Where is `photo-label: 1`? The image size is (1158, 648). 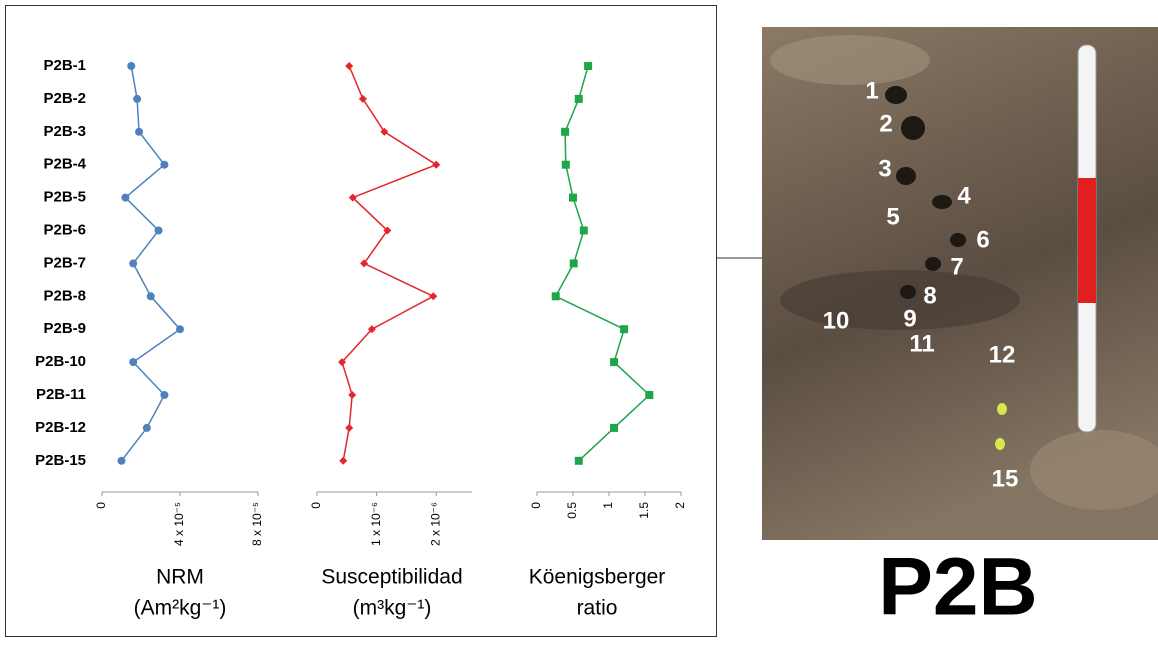
photo-label: 1 is located at coordinates (871, 90).